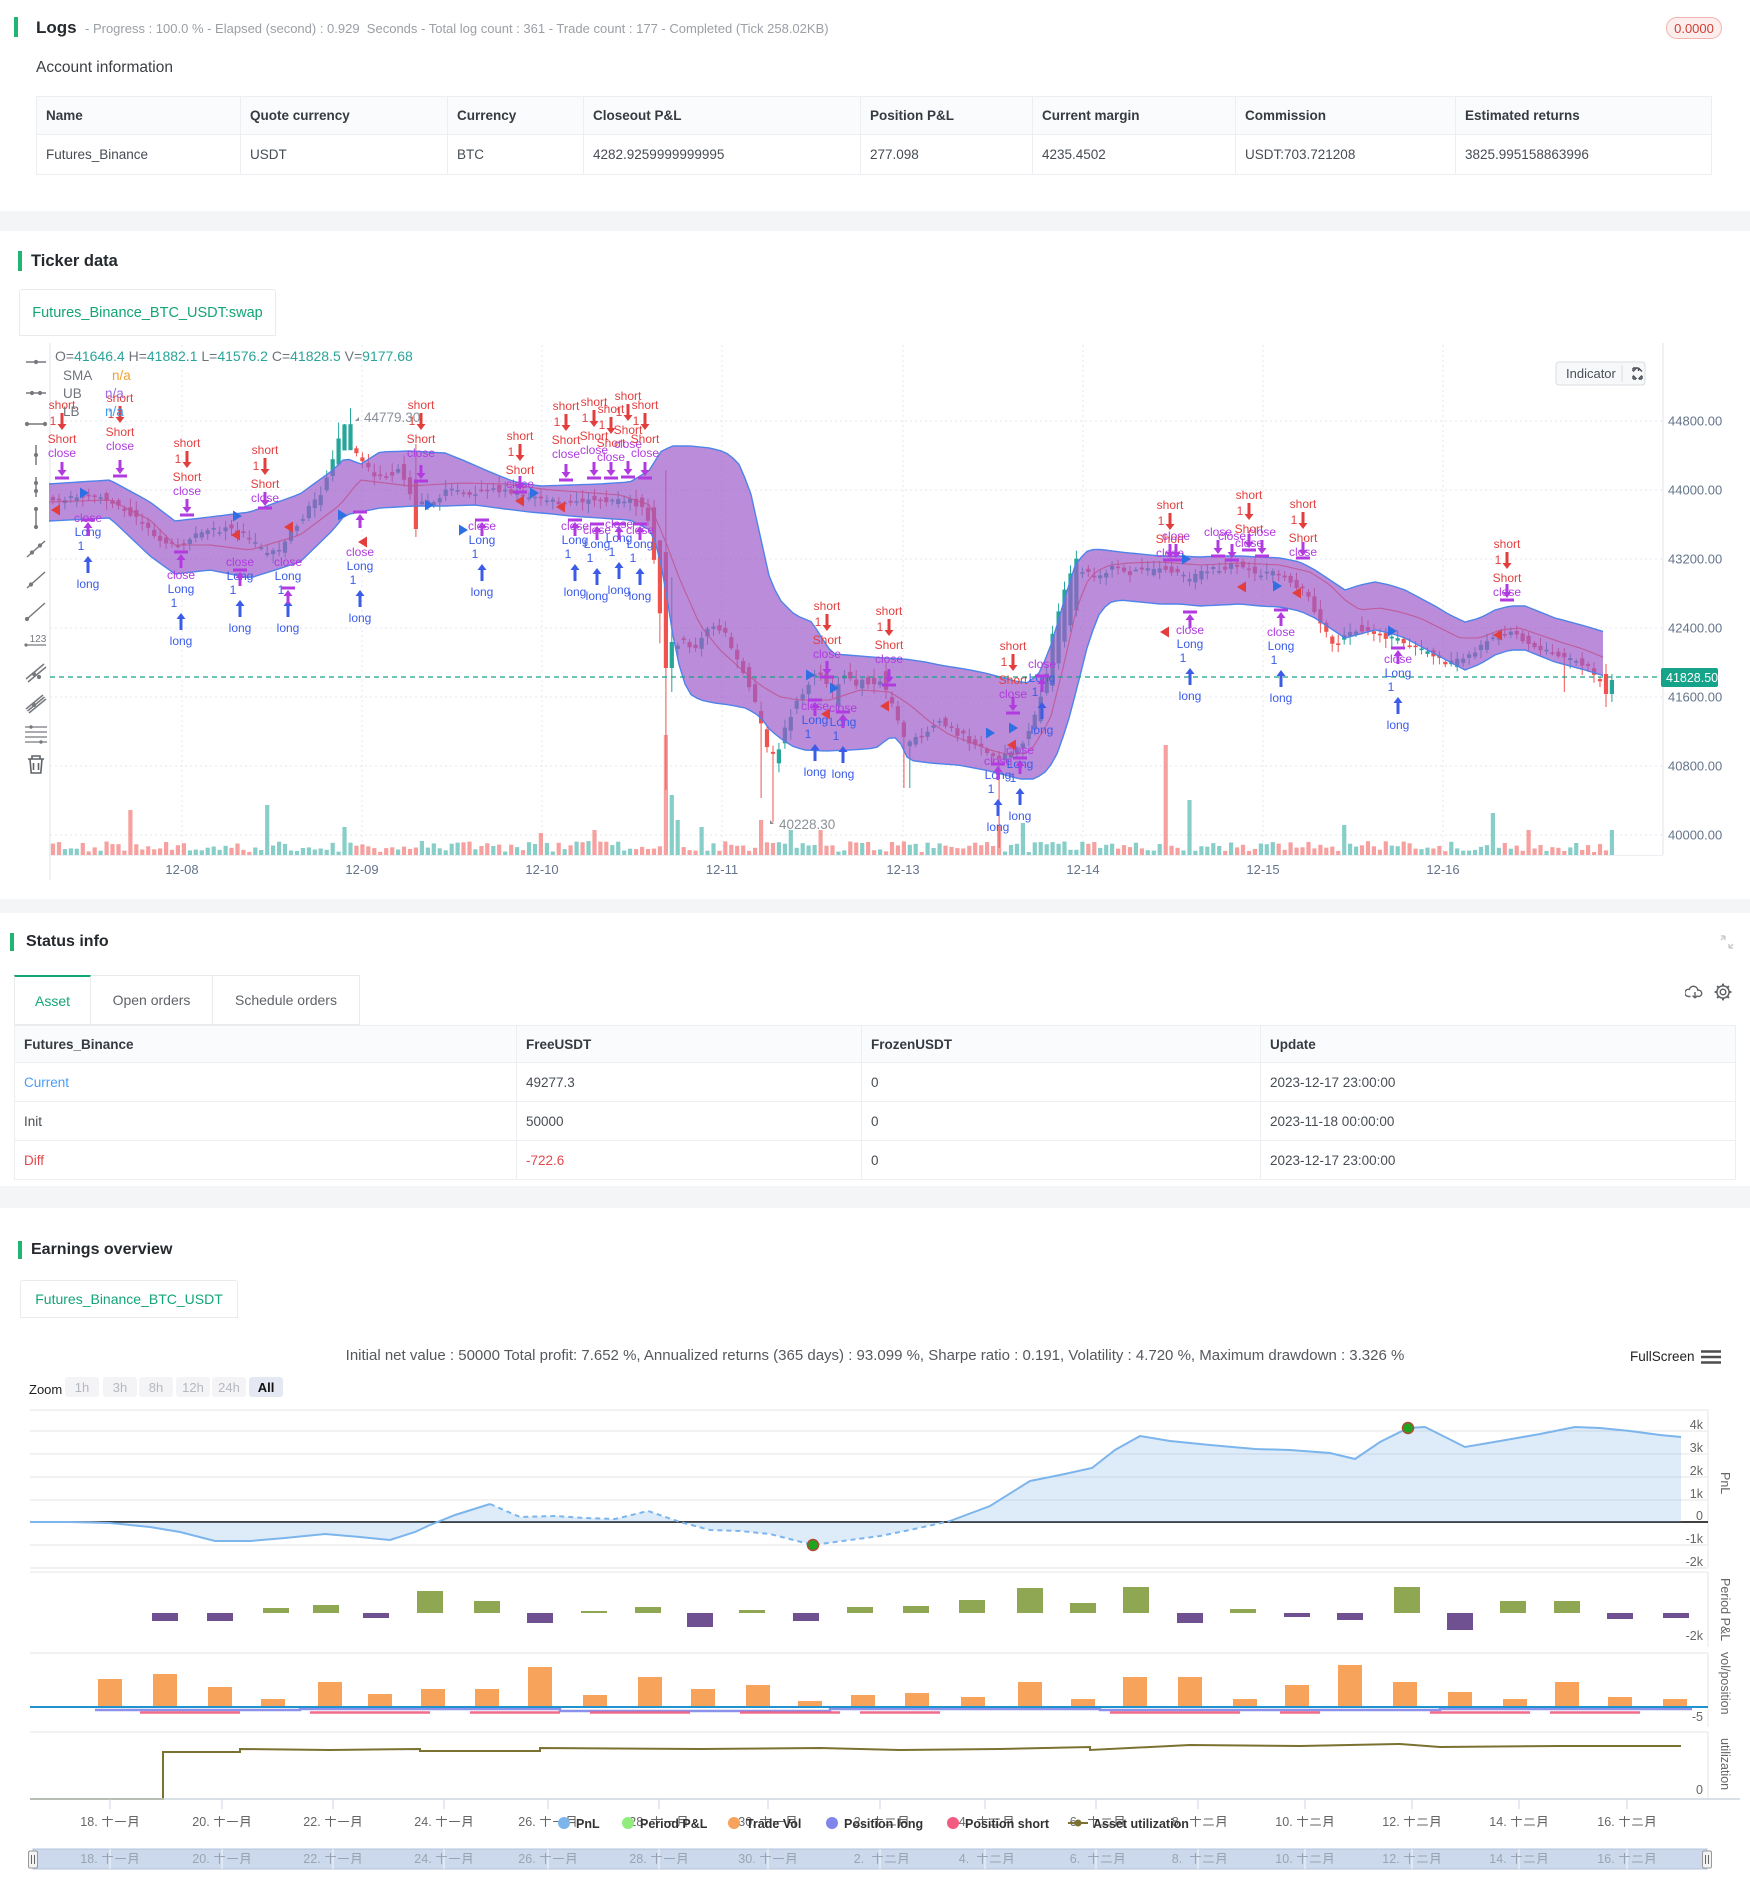  What do you see at coordinates (1695, 421) in the screenshot?
I see `svg-text: 44800.00` at bounding box center [1695, 421].